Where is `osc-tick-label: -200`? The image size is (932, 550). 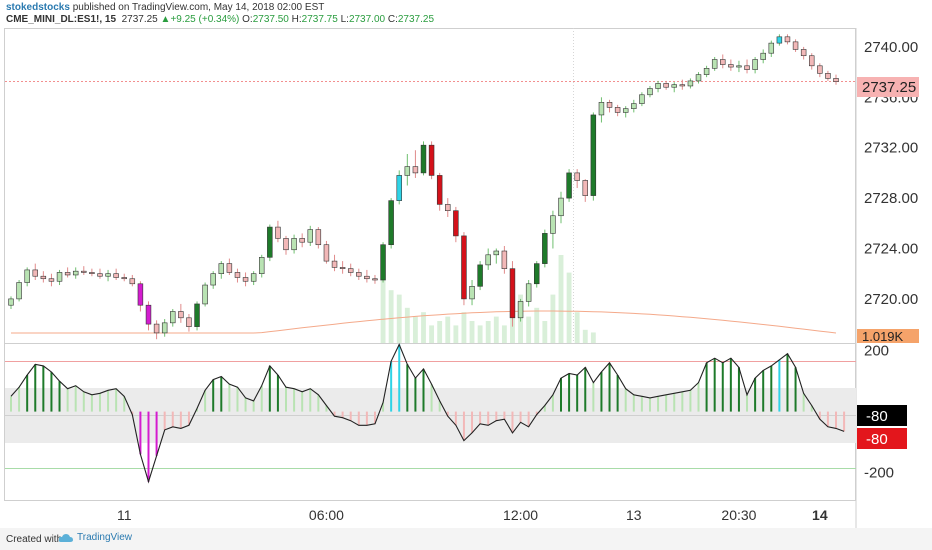
osc-tick-label: -200 is located at coordinates (879, 473).